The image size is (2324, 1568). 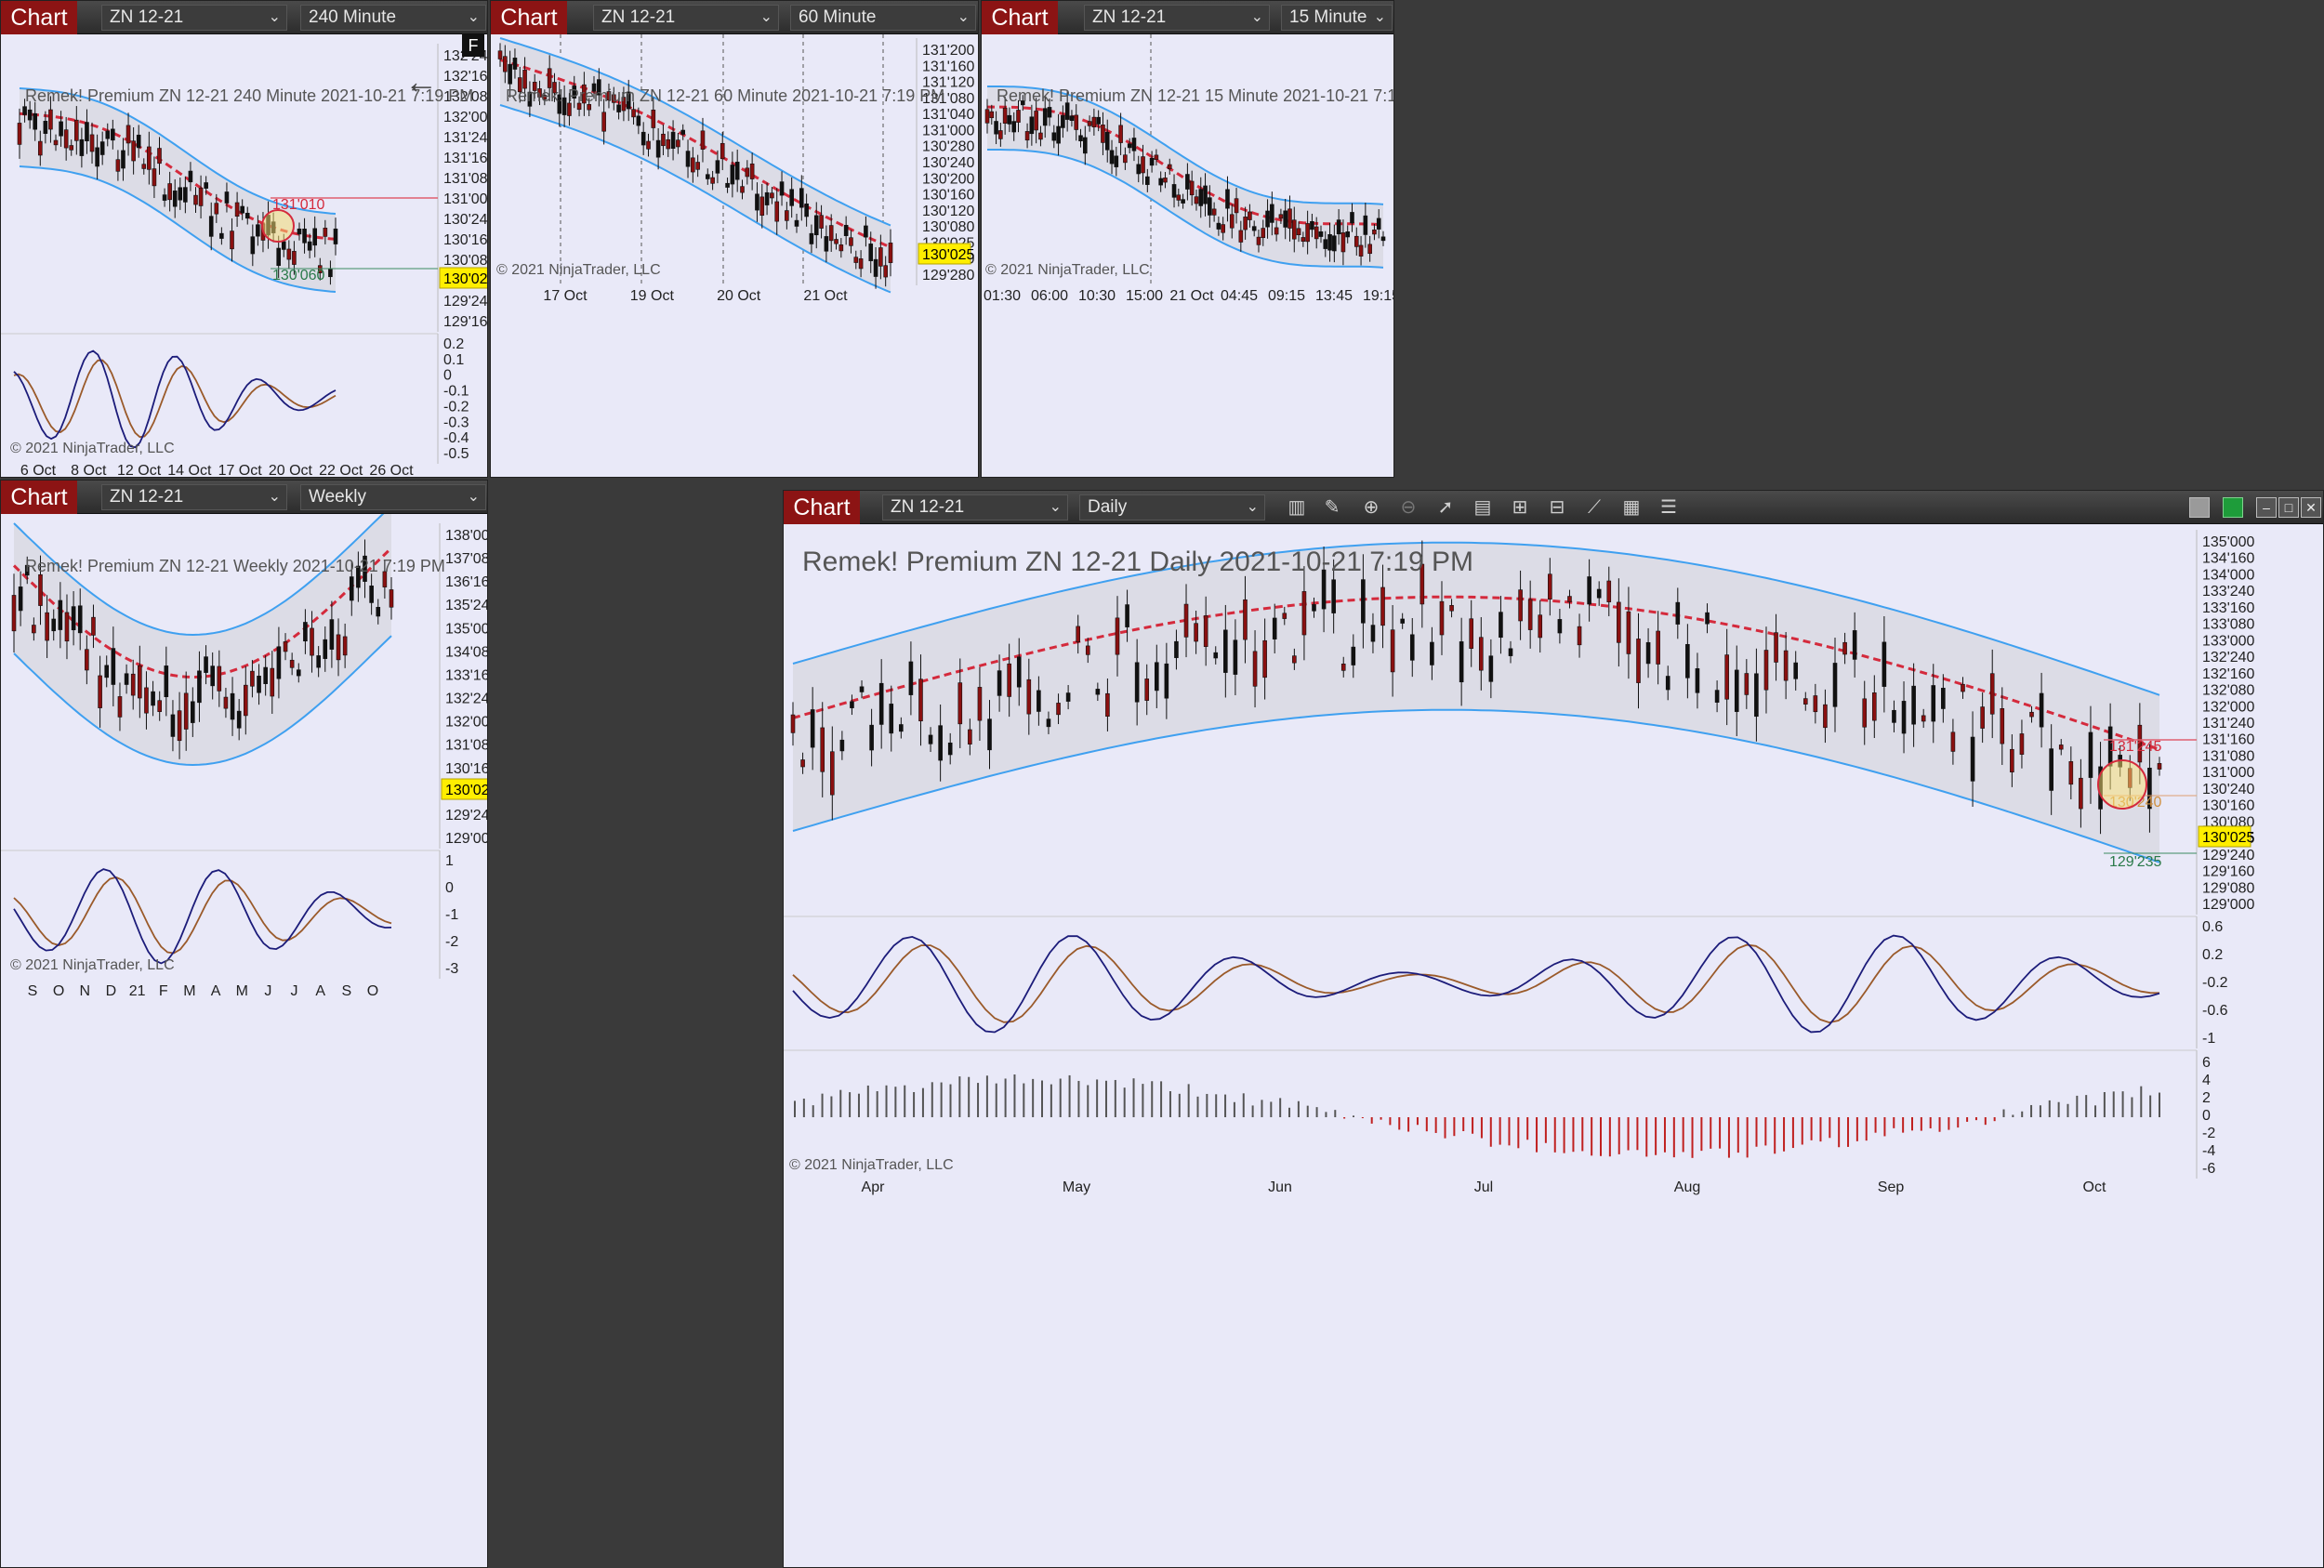 I want to click on instrument-value: ZN 12-21, so click(x=147, y=497).